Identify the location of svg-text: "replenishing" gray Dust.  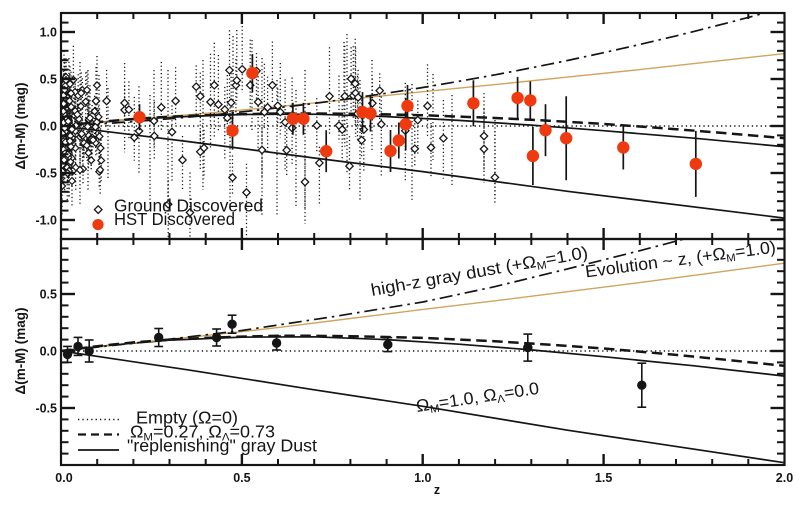
(222, 446).